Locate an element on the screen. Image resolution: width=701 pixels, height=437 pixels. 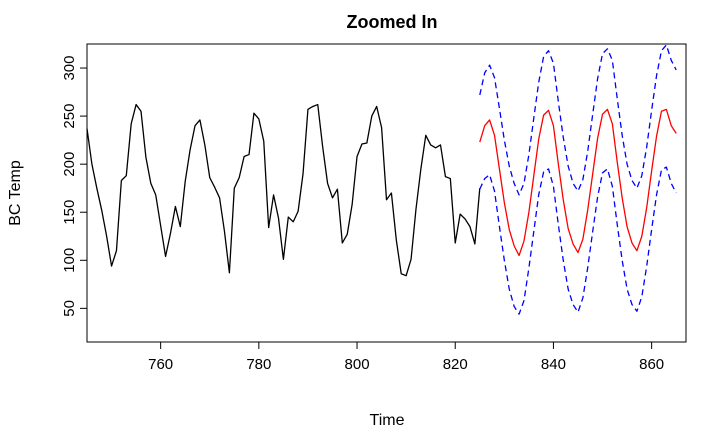
series-line-lower-bound is located at coordinates (578, 240).